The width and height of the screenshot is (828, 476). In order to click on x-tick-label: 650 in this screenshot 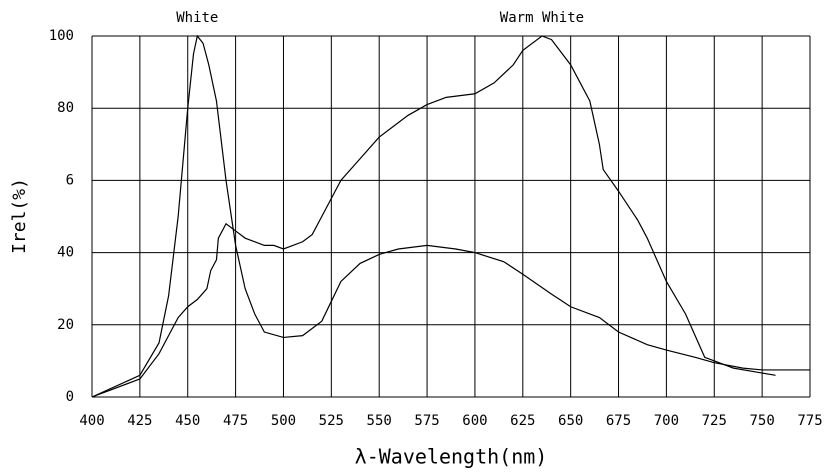, I will do `click(570, 421)`.